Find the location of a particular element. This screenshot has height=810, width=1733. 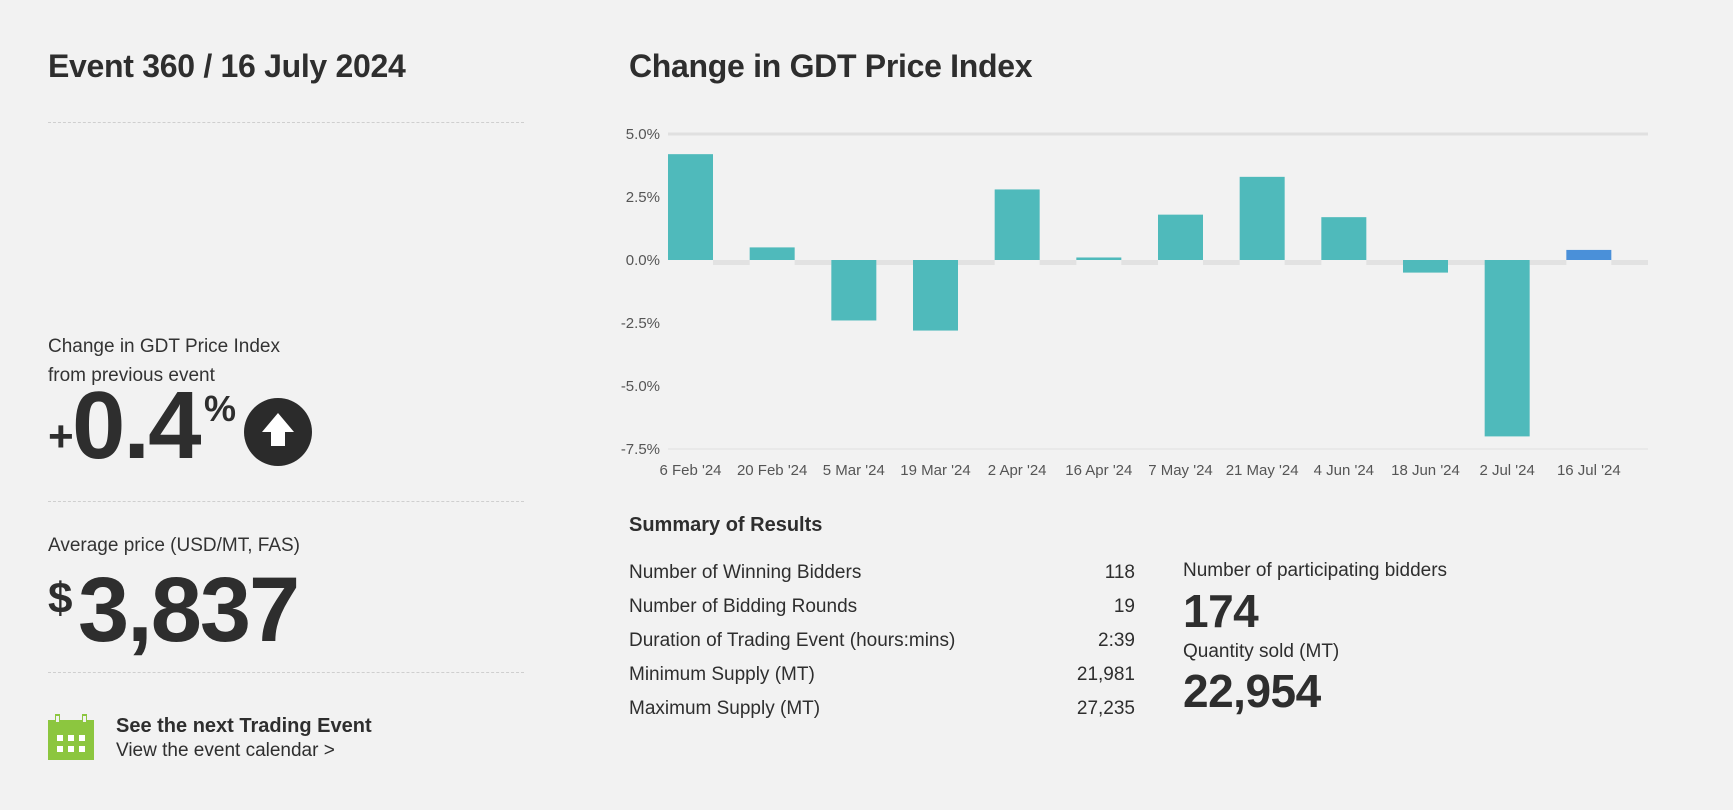

summary-row-label: Minimum Supply (MT) is located at coordinates (722, 674).